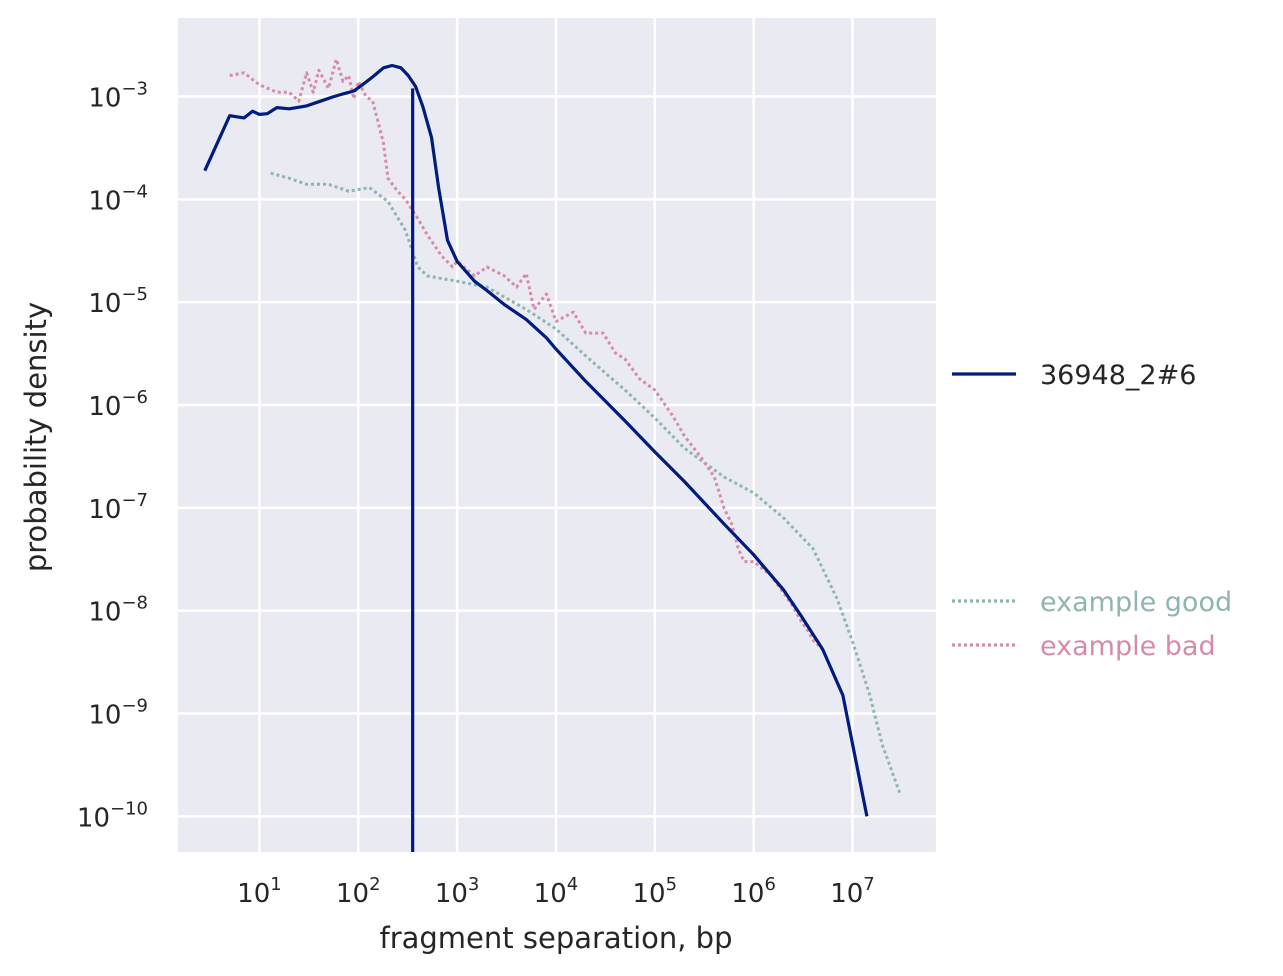  I want to click on x-axis-label: fragment separation, bp, so click(556, 938).